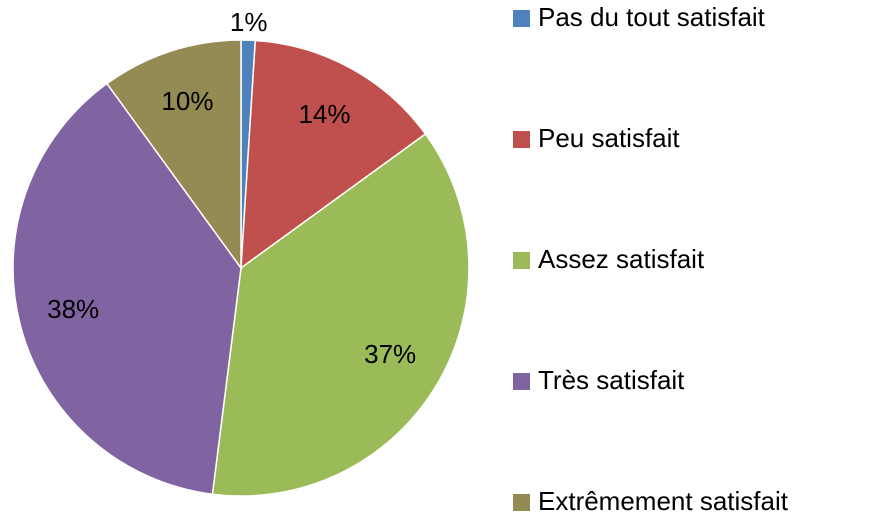 This screenshot has height=521, width=880. Describe the element at coordinates (611, 380) in the screenshot. I see `legend-label: Très satisfait` at that location.